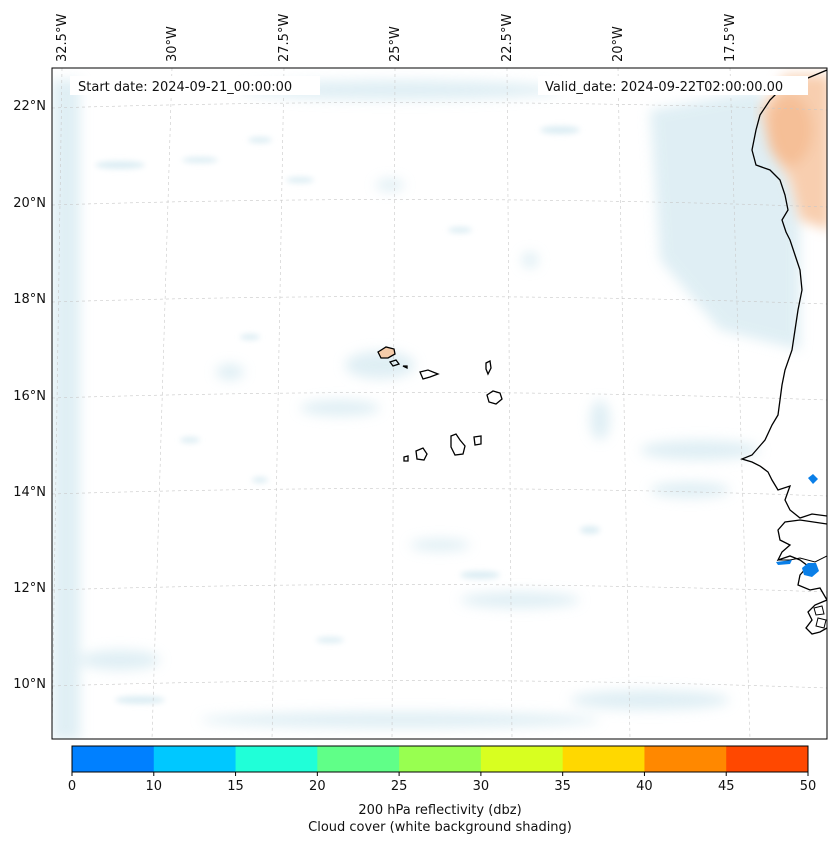  Describe the element at coordinates (62, 38) in the screenshot. I see `lon-label: 32.5°W` at that location.